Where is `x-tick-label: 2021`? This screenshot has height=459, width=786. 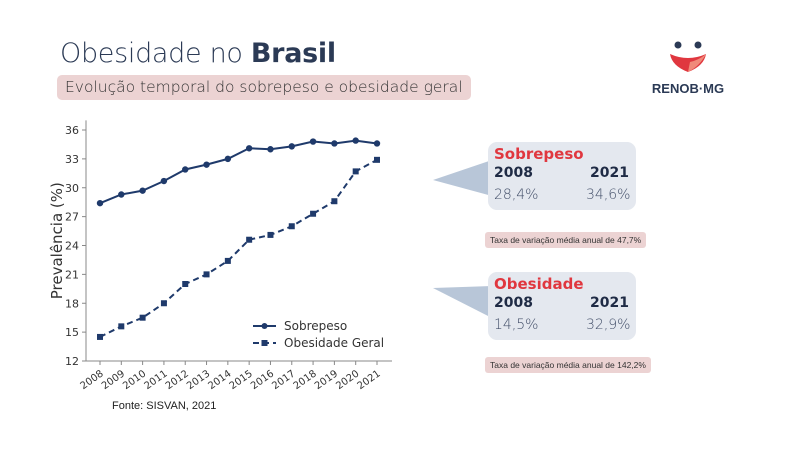 x-tick-label: 2021 is located at coordinates (369, 380).